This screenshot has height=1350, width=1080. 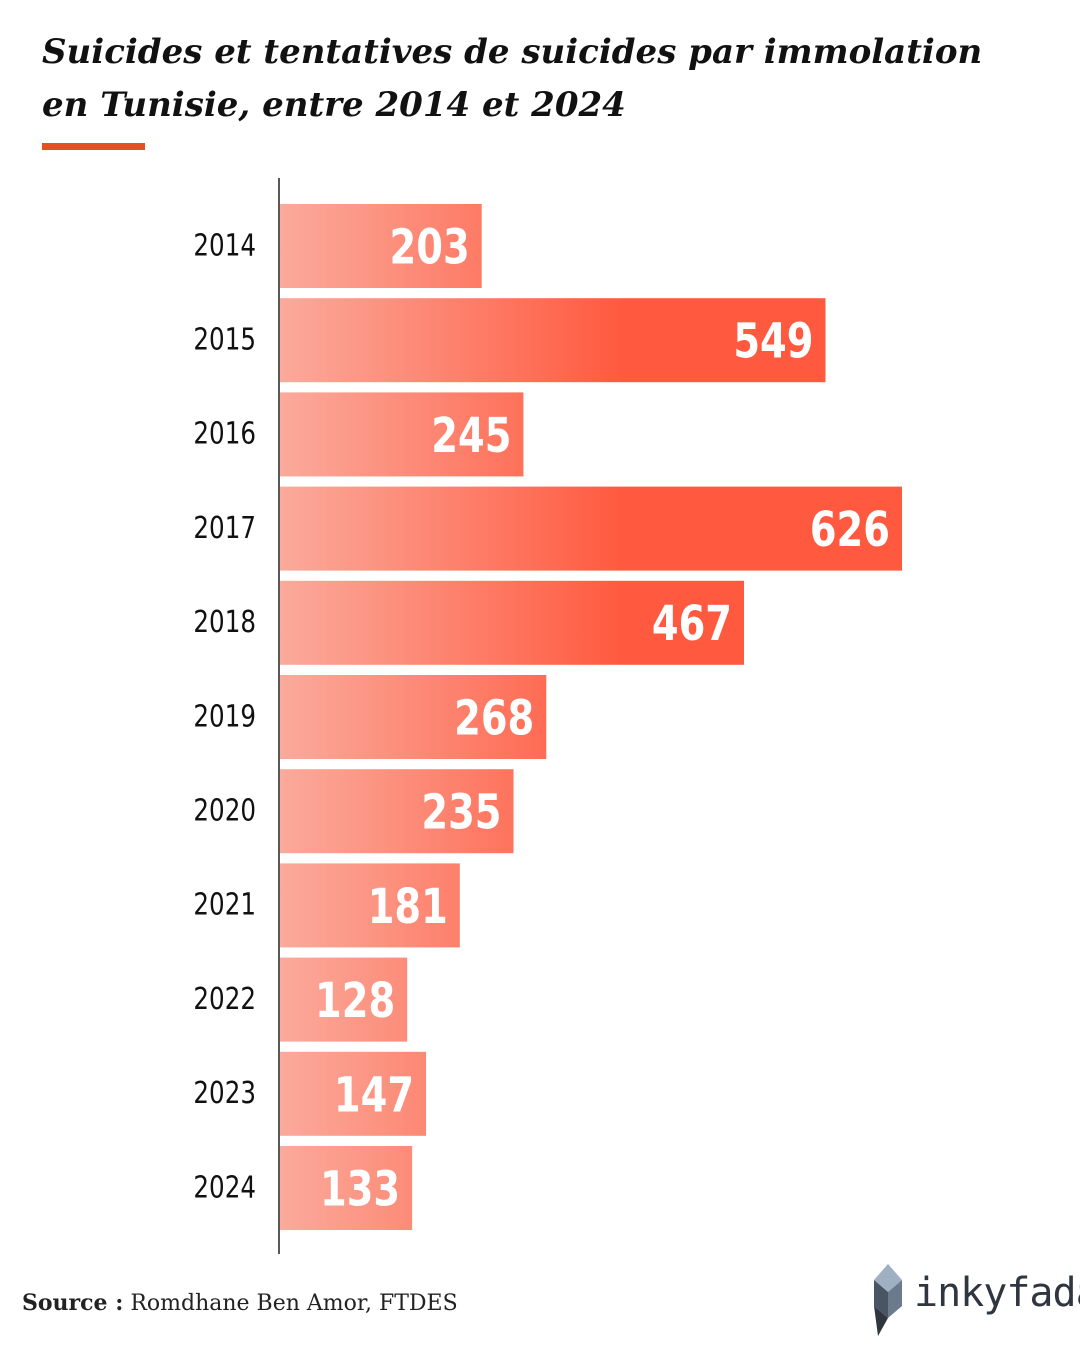 I want to click on bar-2016, so click(x=402, y=434).